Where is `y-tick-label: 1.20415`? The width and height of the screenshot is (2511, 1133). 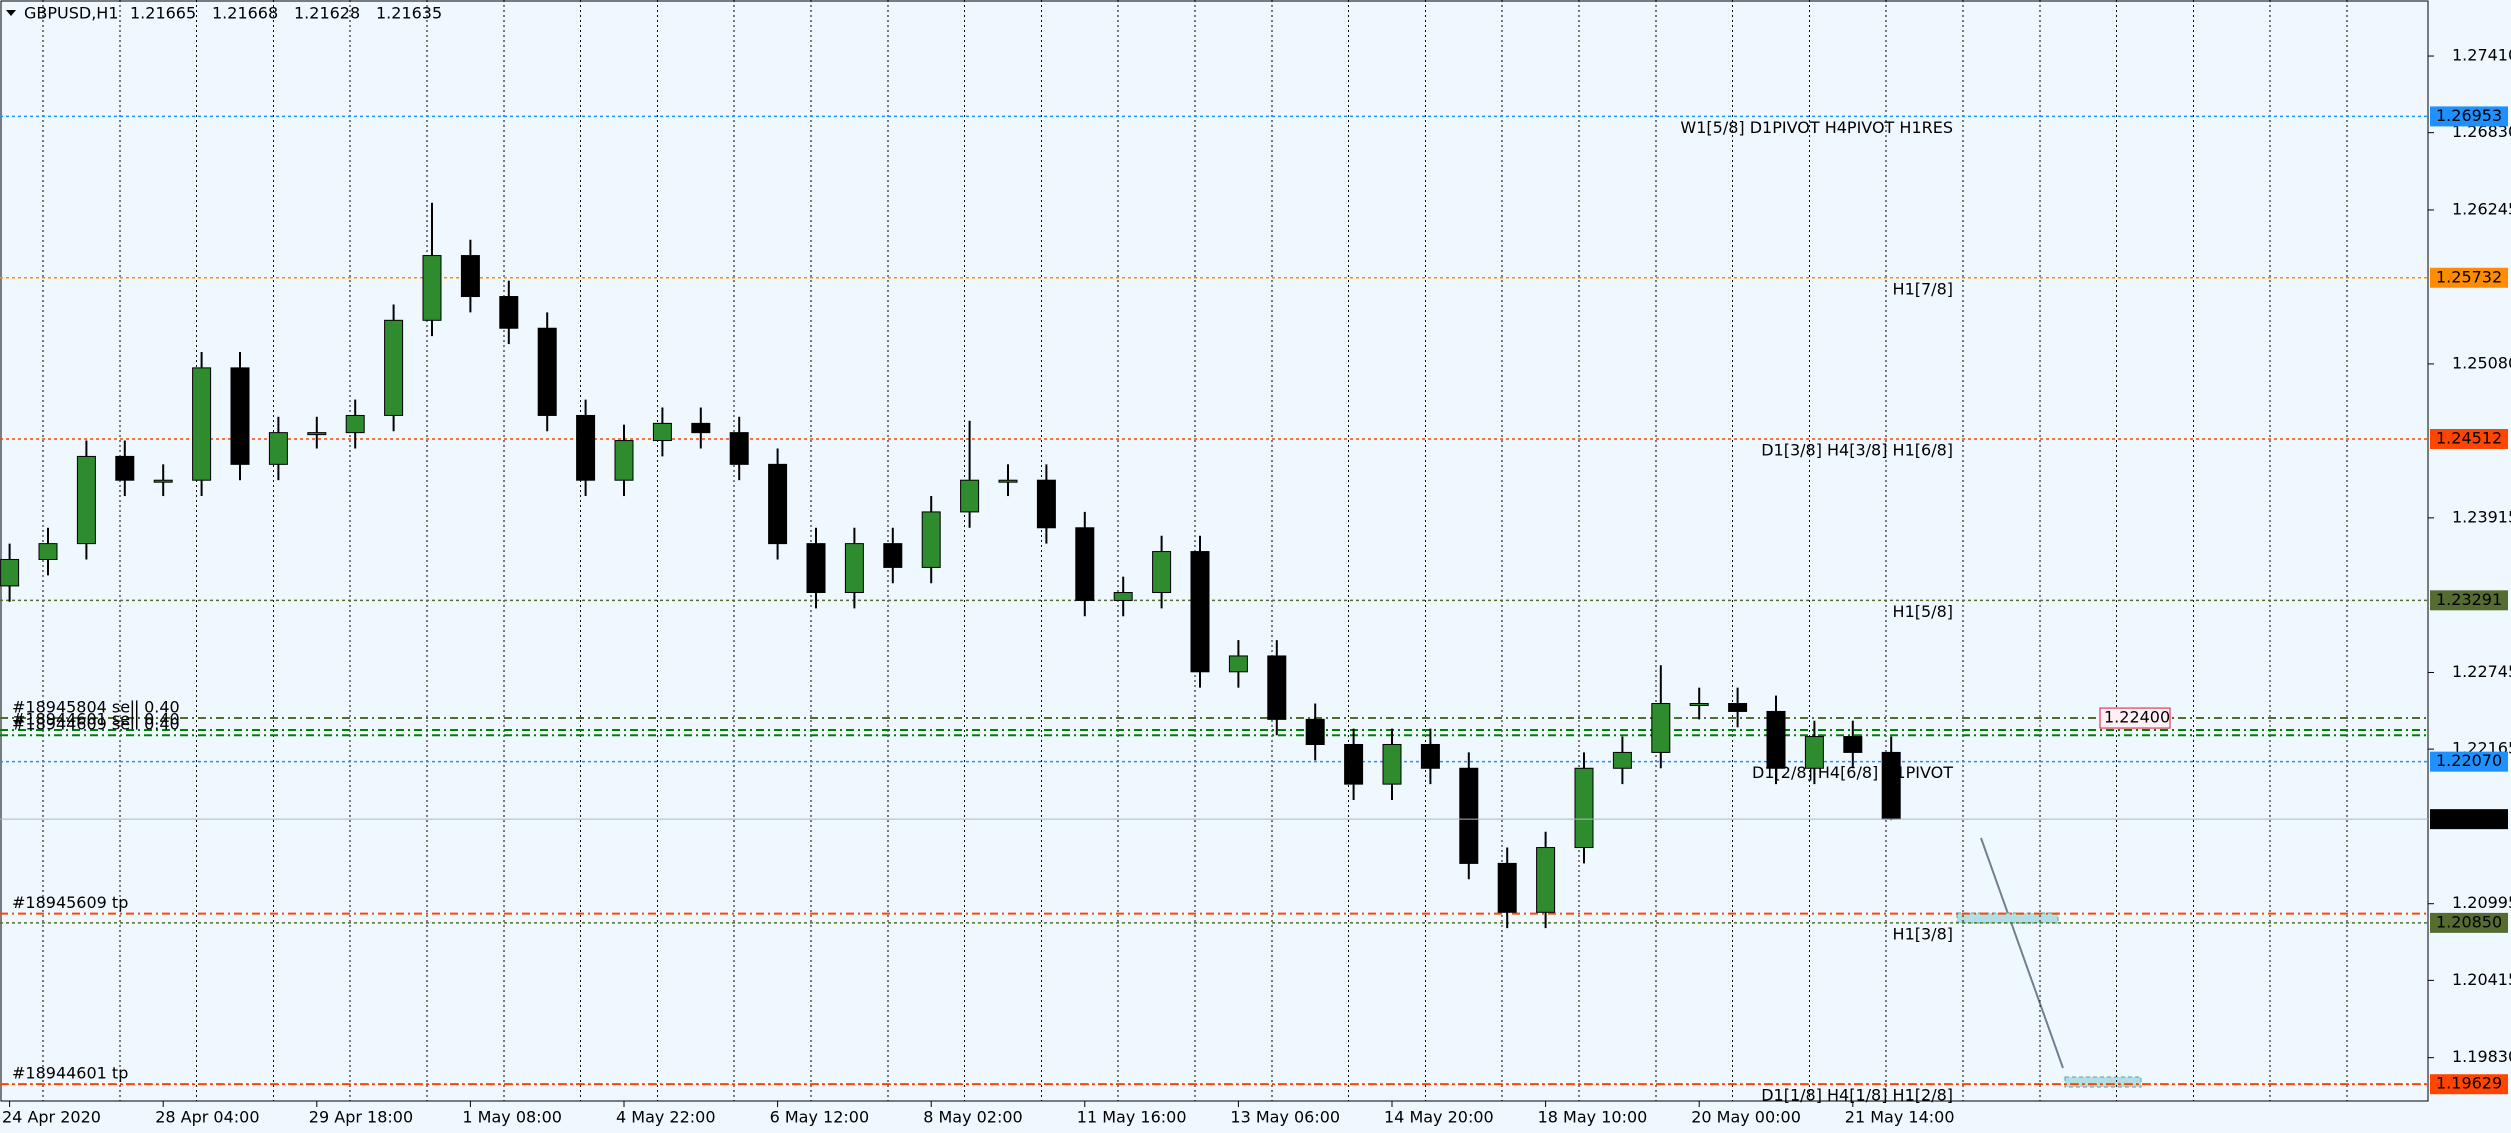
y-tick-label: 1.20415 is located at coordinates (2481, 979).